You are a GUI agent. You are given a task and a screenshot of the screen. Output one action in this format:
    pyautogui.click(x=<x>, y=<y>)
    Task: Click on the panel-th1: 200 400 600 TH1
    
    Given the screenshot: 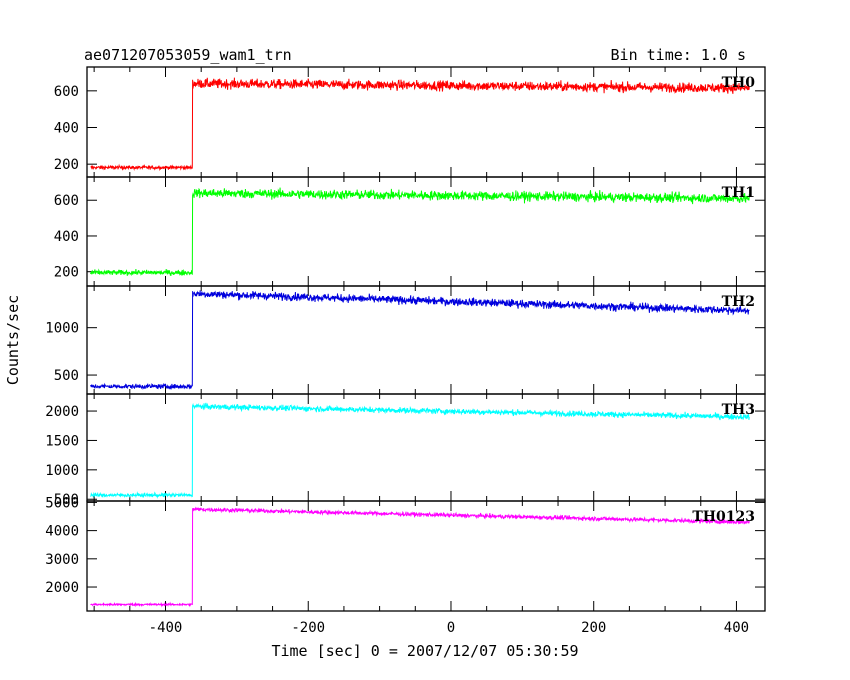 What is the action you would take?
    pyautogui.click(x=410, y=231)
    